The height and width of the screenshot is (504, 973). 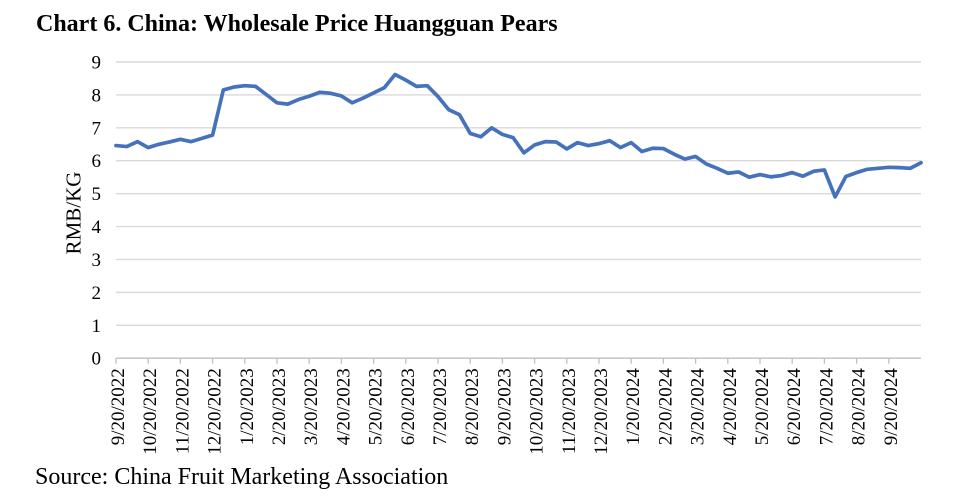 What do you see at coordinates (97, 211) in the screenshot?
I see `y-tick-labels: 0 1 2 3 4 5 6 7 8 9` at bounding box center [97, 211].